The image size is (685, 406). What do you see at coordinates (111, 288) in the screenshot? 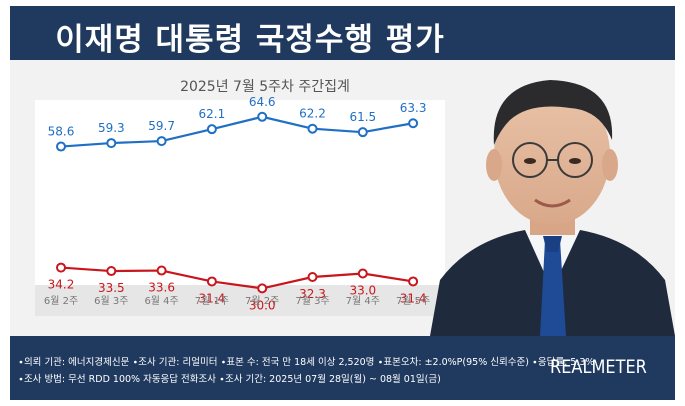
I see `disapprove-data-label: 33.5` at bounding box center [111, 288].